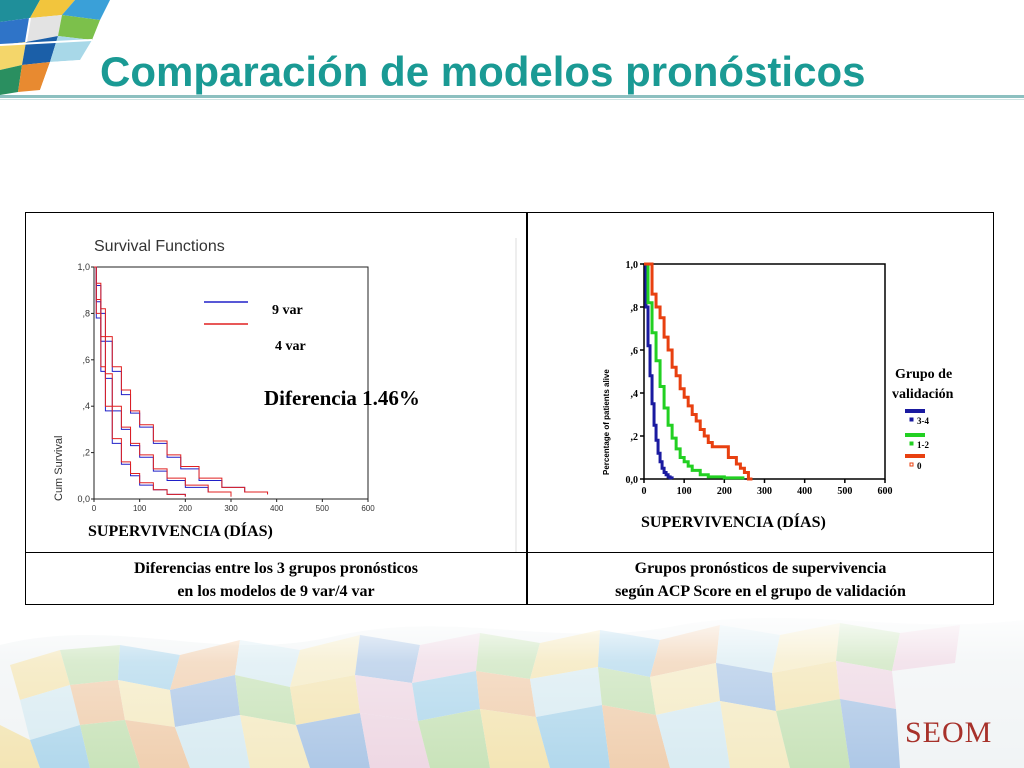  What do you see at coordinates (635, 394) in the screenshot?
I see `right-y-tick-label: ,4` at bounding box center [635, 394].